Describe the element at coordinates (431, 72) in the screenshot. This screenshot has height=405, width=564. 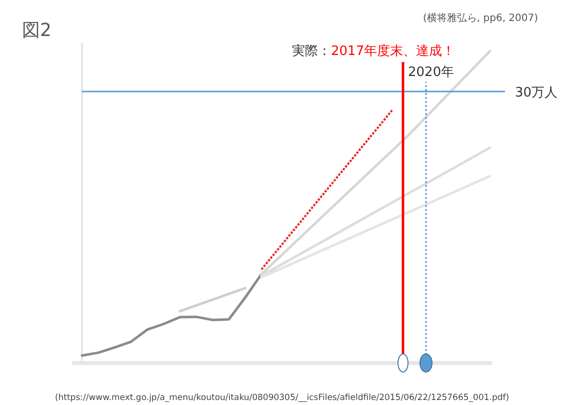
I see `annotation: 2020年` at that location.